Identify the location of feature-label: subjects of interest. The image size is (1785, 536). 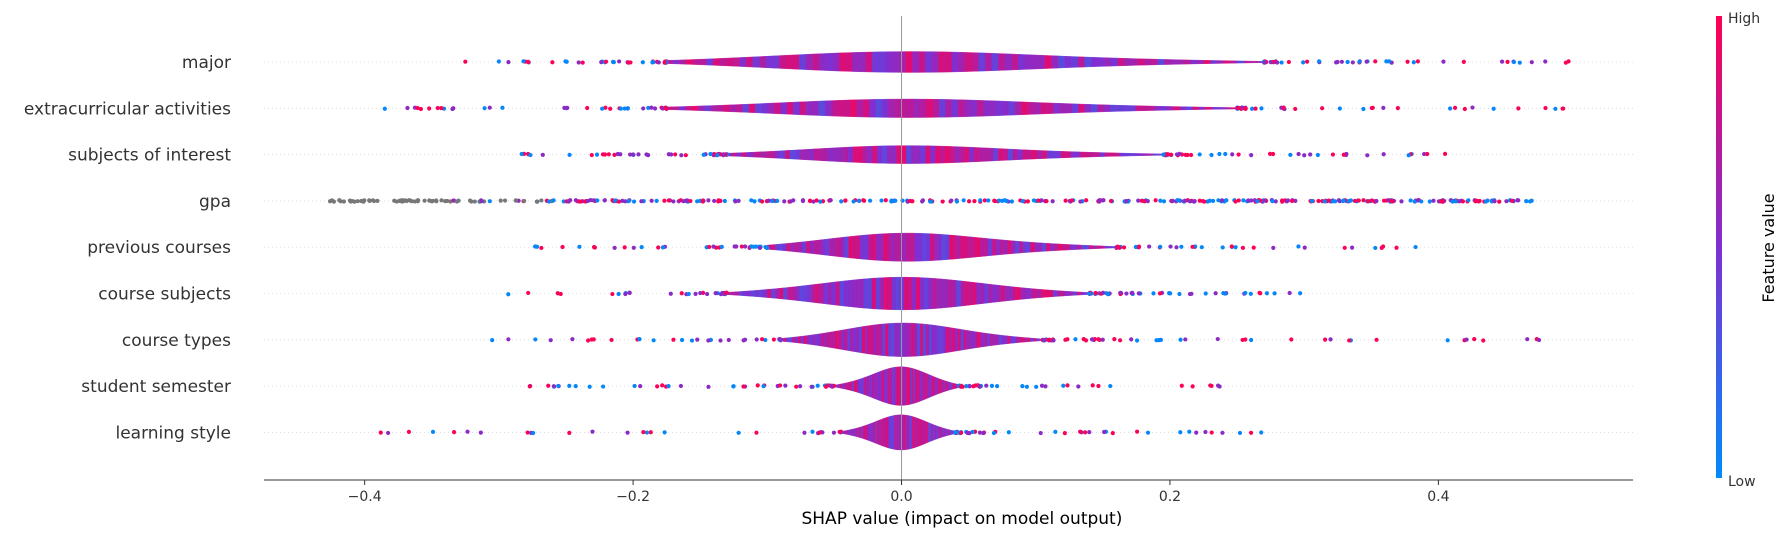
(149, 156).